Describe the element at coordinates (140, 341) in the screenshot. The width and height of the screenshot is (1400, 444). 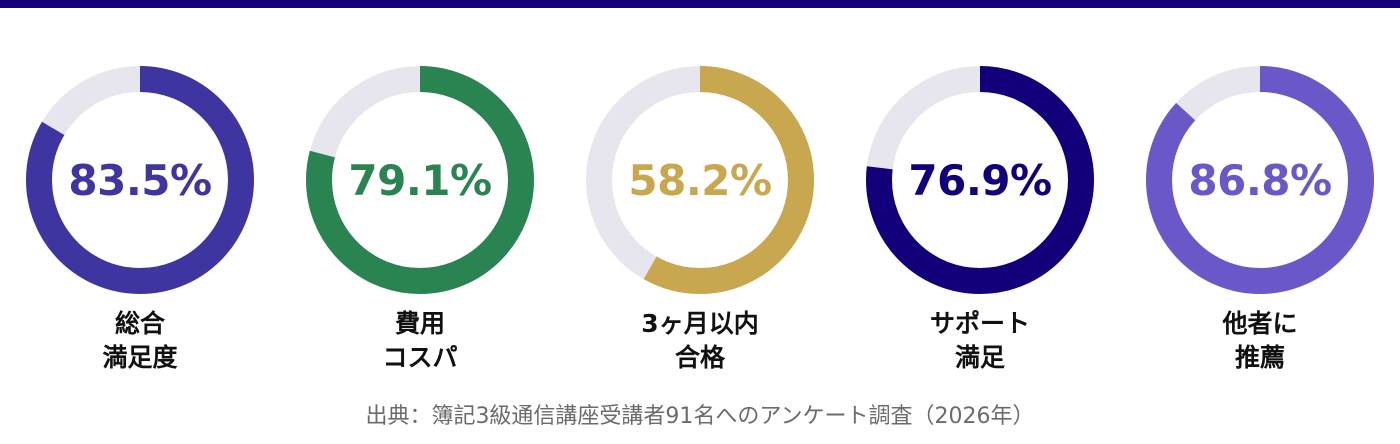
I see `donut-category-label: 総合 満足度` at that location.